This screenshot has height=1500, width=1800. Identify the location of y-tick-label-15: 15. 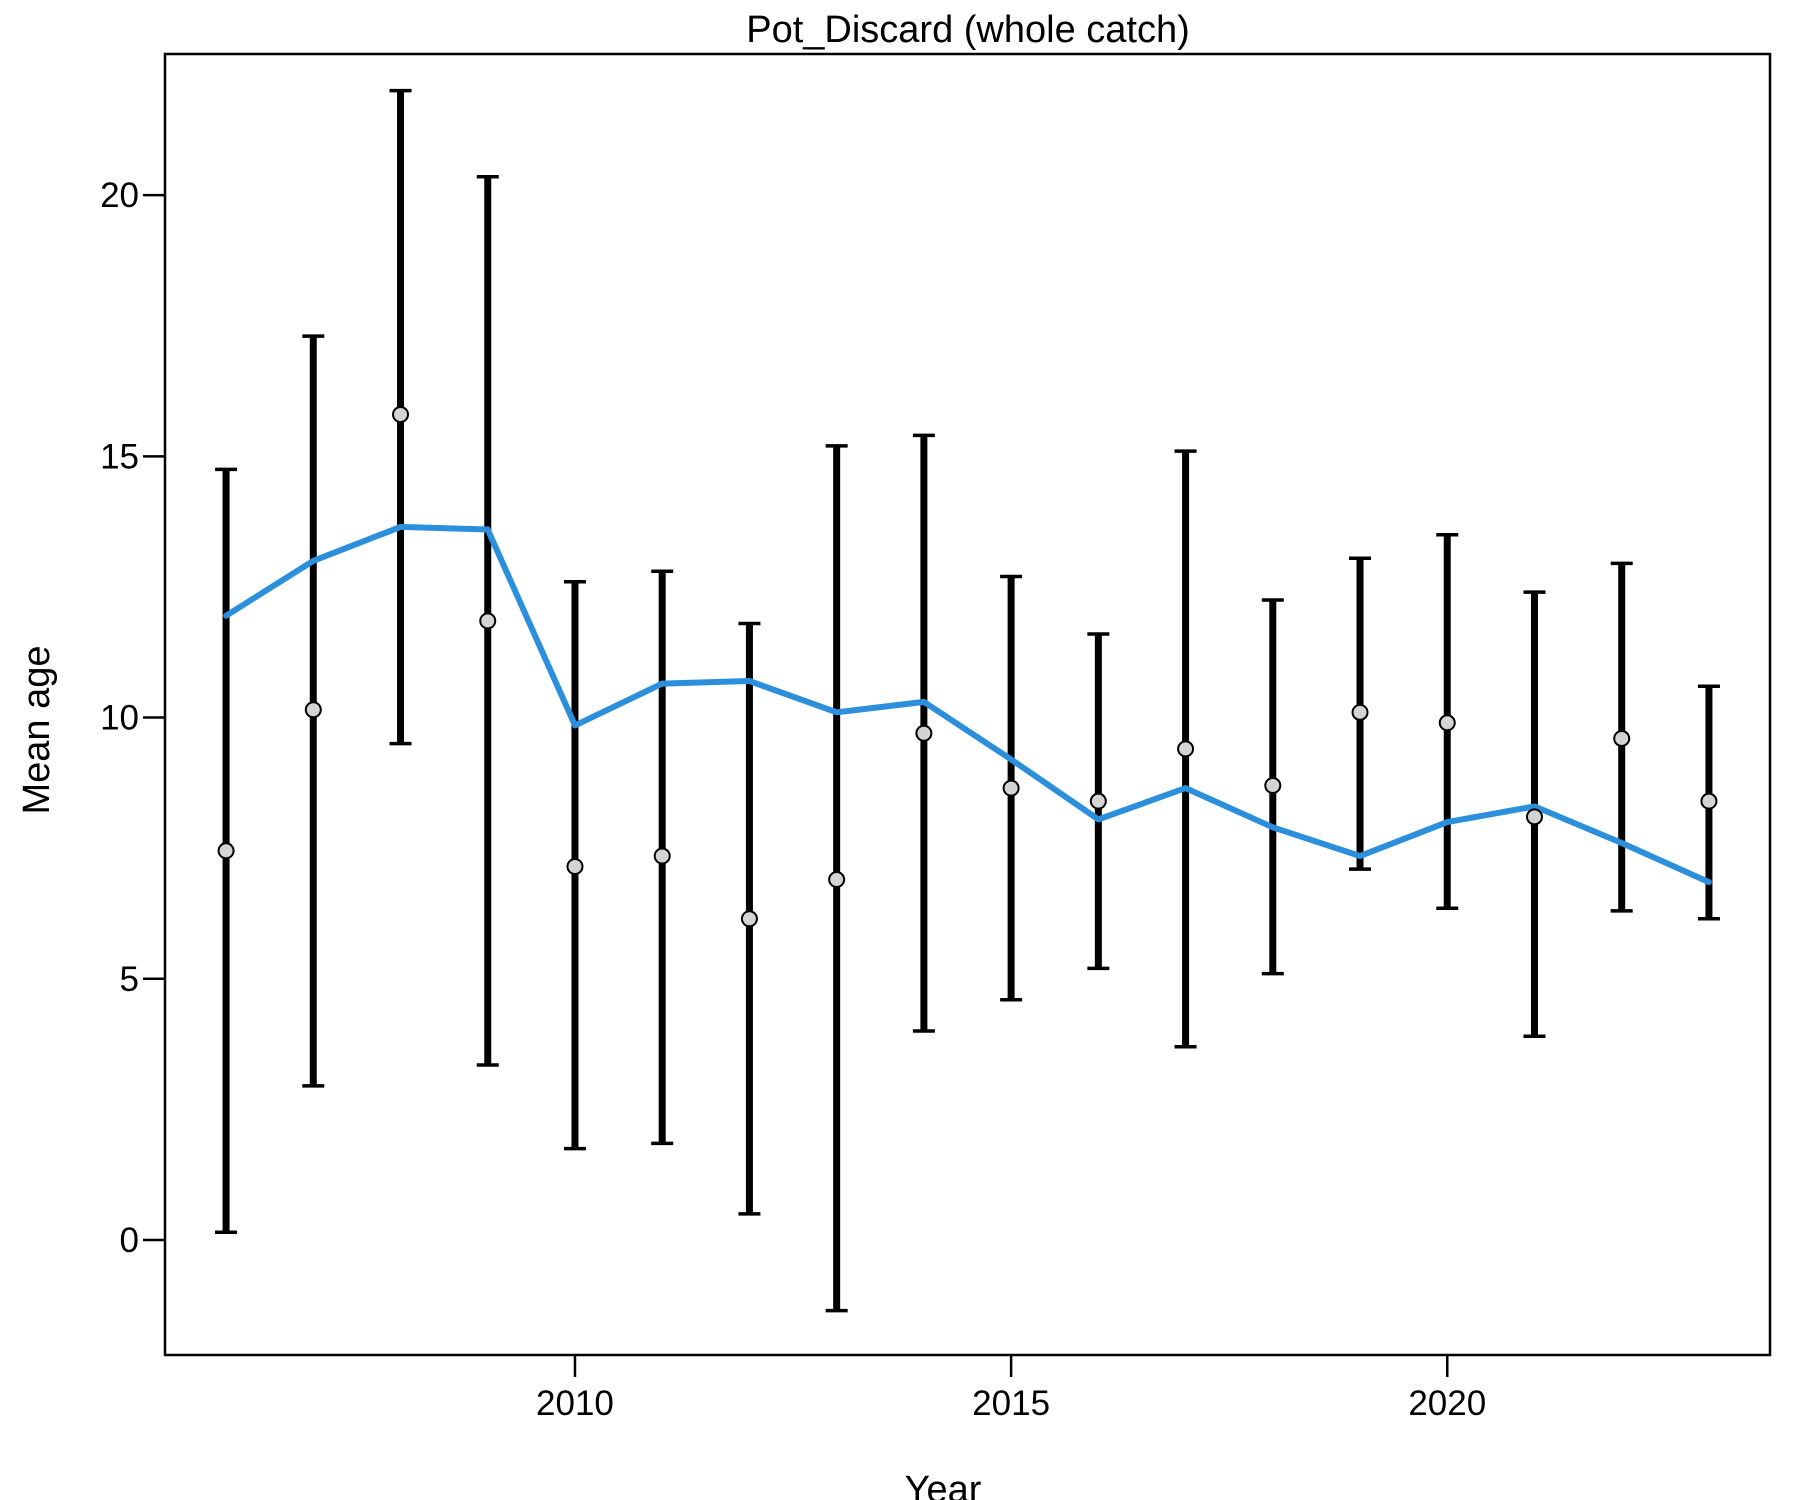
(119, 456).